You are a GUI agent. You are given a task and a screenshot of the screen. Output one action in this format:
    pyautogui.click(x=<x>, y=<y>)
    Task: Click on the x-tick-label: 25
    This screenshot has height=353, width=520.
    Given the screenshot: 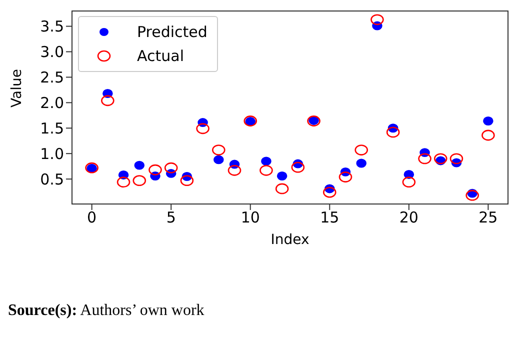 What is the action you would take?
    pyautogui.click(x=488, y=217)
    